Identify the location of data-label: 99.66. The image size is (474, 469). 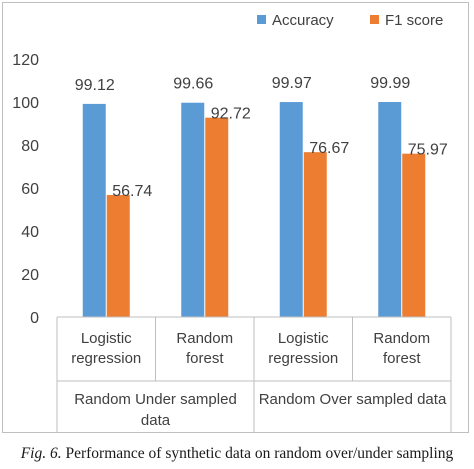
(193, 84).